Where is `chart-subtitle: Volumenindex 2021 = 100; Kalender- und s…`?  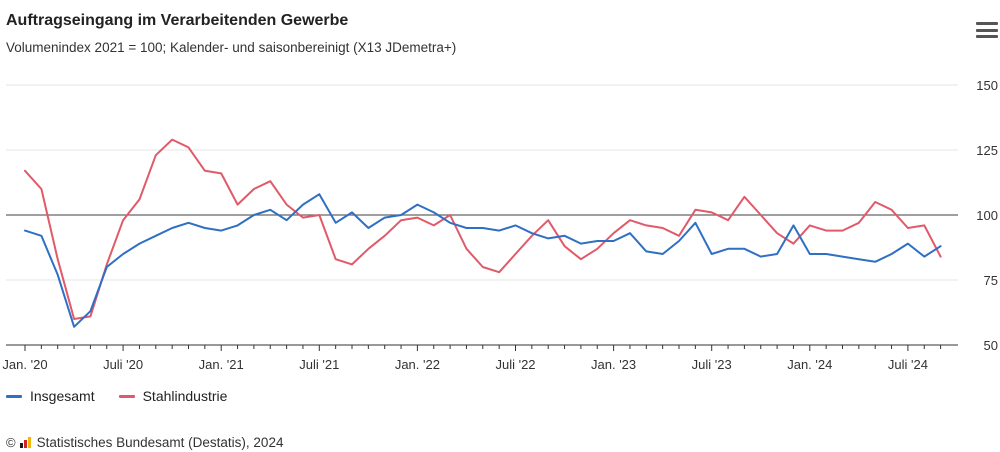
chart-subtitle: Volumenindex 2021 = 100; Kalender- und s… is located at coordinates (231, 47).